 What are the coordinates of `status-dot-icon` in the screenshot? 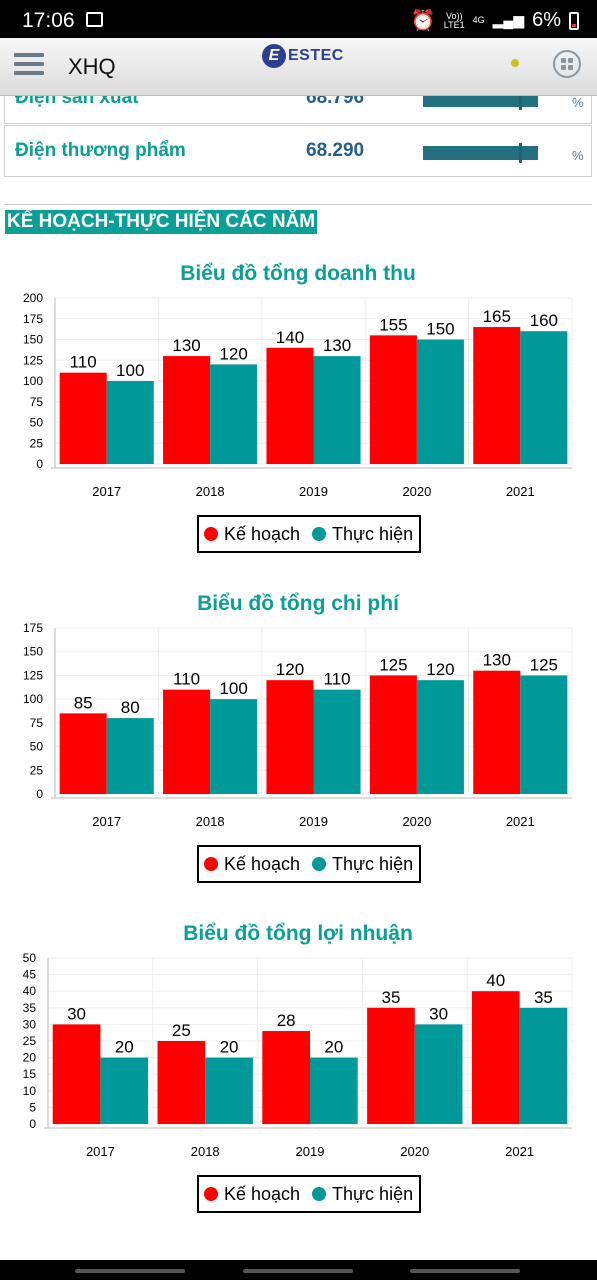 It's located at (515, 63).